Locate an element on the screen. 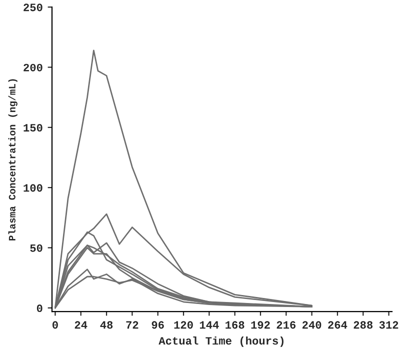 The height and width of the screenshot is (354, 400). x-tick-label: 192 is located at coordinates (260, 325).